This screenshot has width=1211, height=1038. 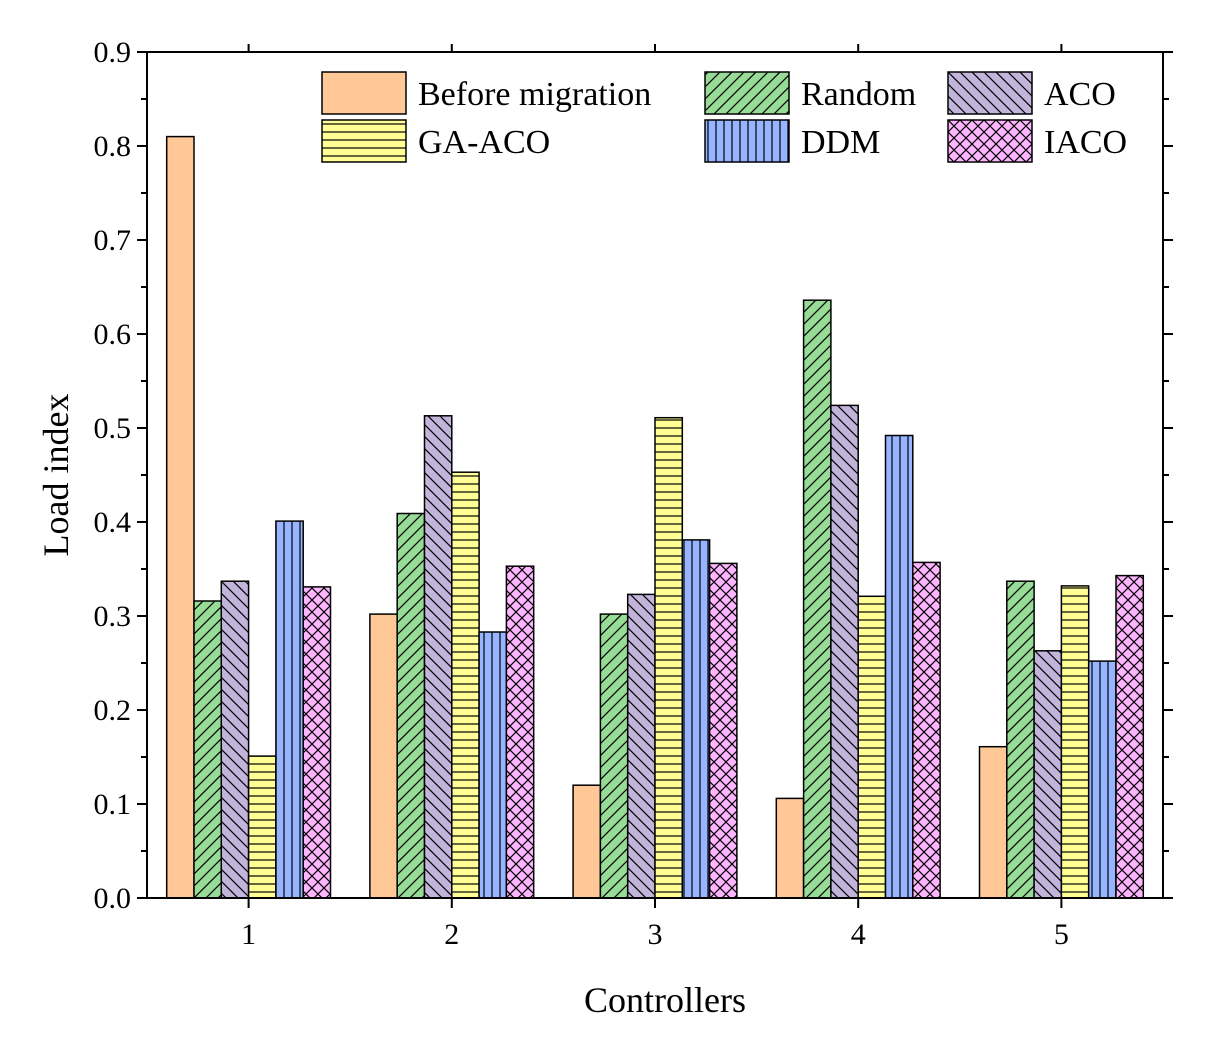 What do you see at coordinates (113, 334) in the screenshot?
I see `y-tick-label: 0.6` at bounding box center [113, 334].